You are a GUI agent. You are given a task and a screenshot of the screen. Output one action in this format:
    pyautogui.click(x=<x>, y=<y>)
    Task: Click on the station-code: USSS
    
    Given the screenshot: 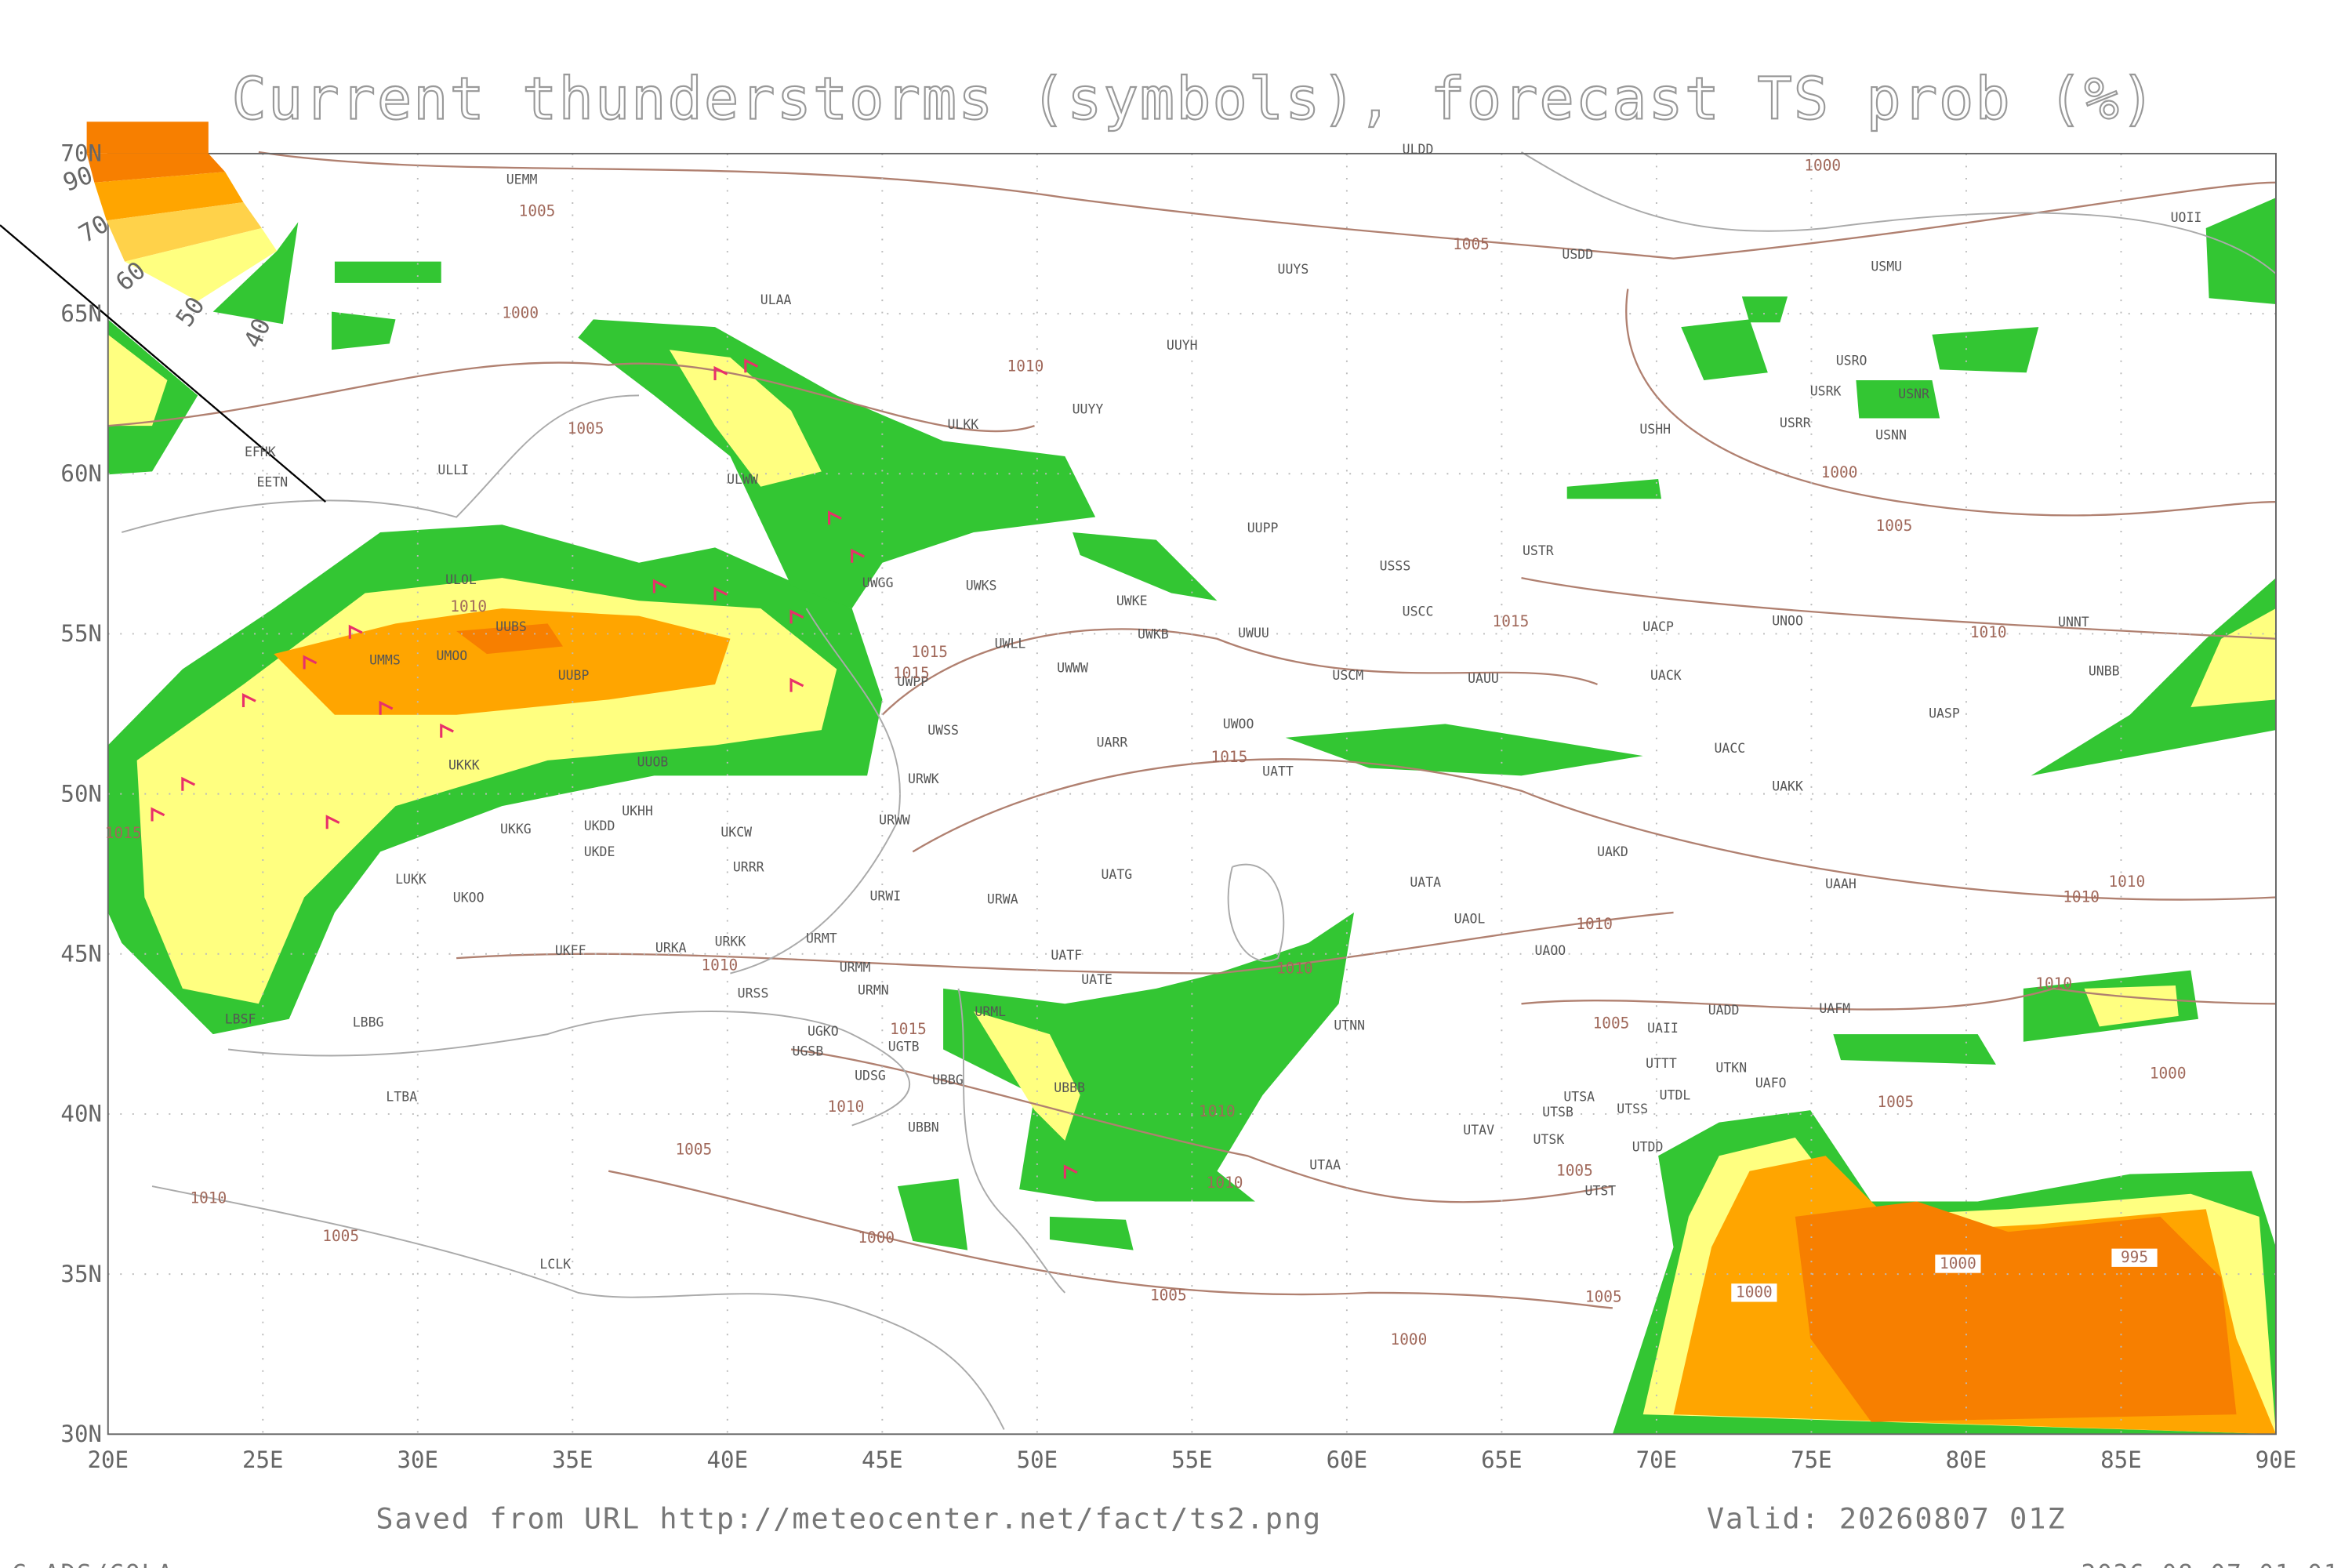 What is the action you would take?
    pyautogui.click(x=1395, y=565)
    